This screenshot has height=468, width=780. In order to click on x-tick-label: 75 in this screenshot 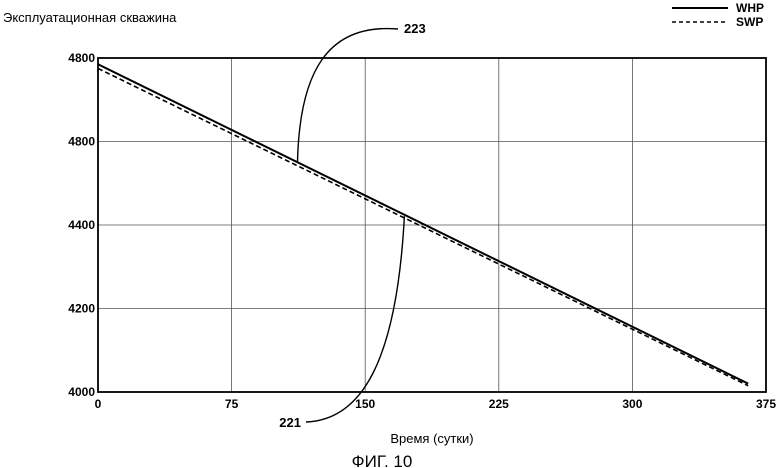, I will do `click(232, 404)`.